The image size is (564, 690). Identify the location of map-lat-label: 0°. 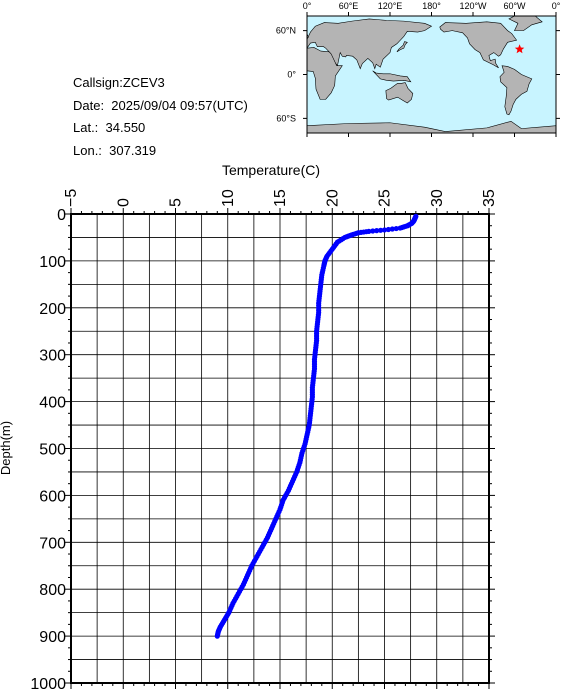
(291, 75).